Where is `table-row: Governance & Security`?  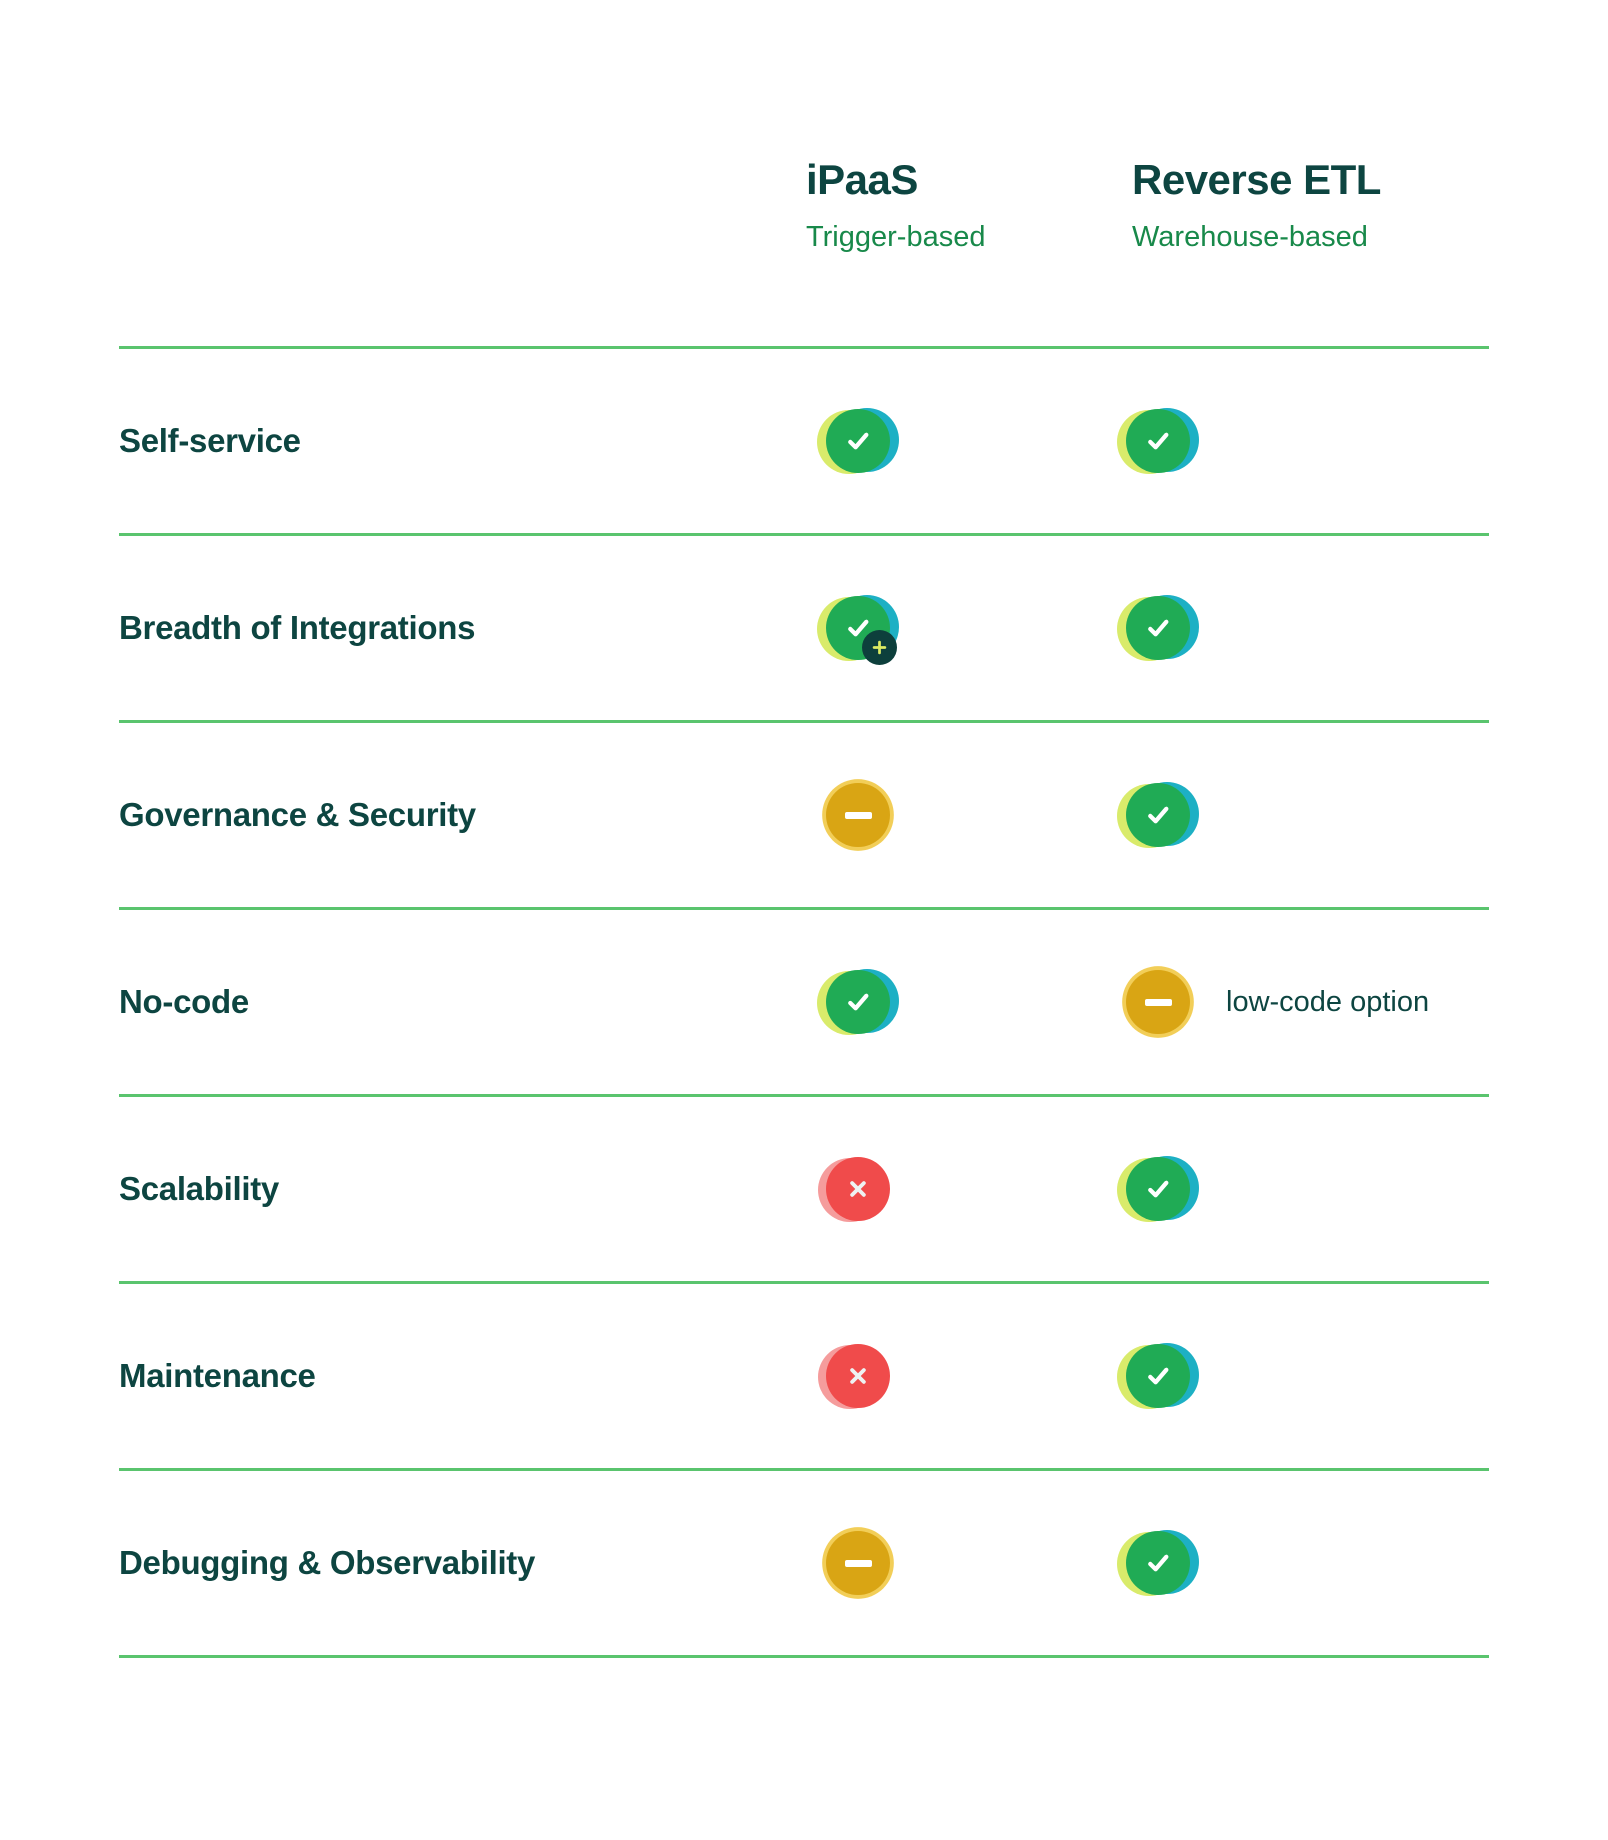 table-row: Governance & Security is located at coordinates (804, 813).